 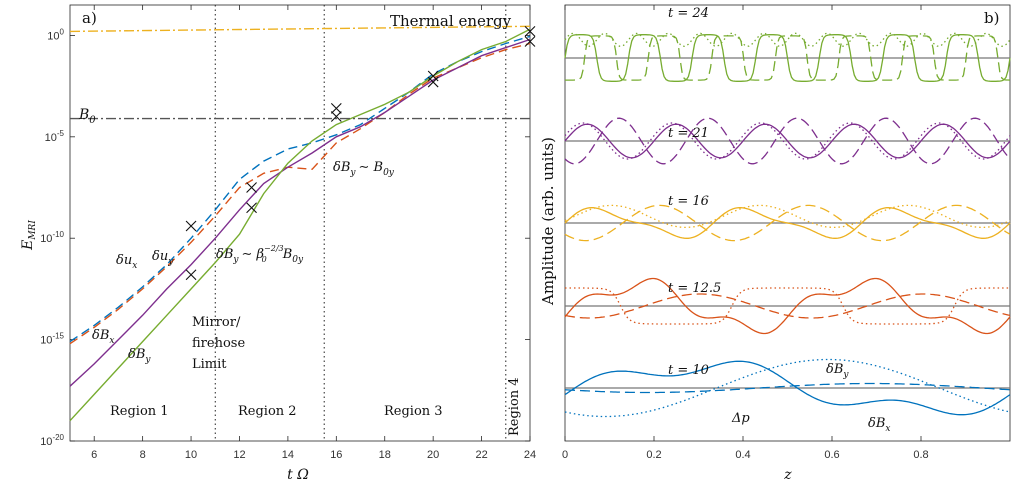 What do you see at coordinates (481, 455) in the screenshot?
I see `x-tick-label: 22` at bounding box center [481, 455].